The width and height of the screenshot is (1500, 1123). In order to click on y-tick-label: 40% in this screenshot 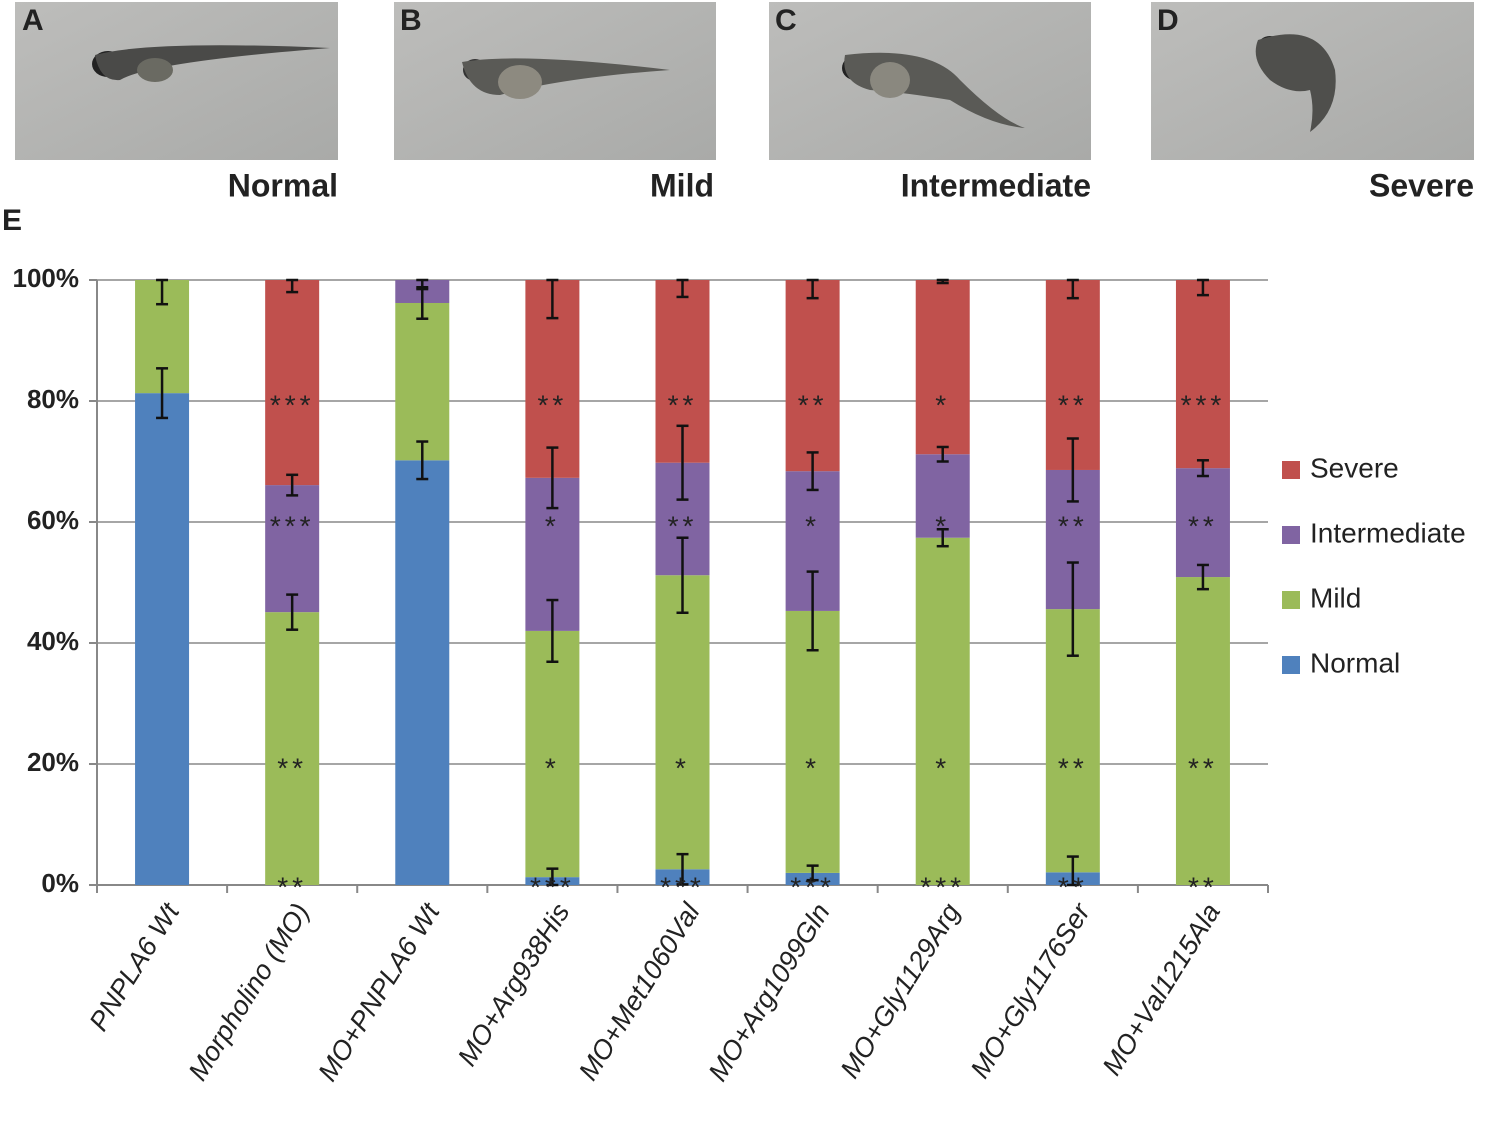, I will do `click(53, 641)`.